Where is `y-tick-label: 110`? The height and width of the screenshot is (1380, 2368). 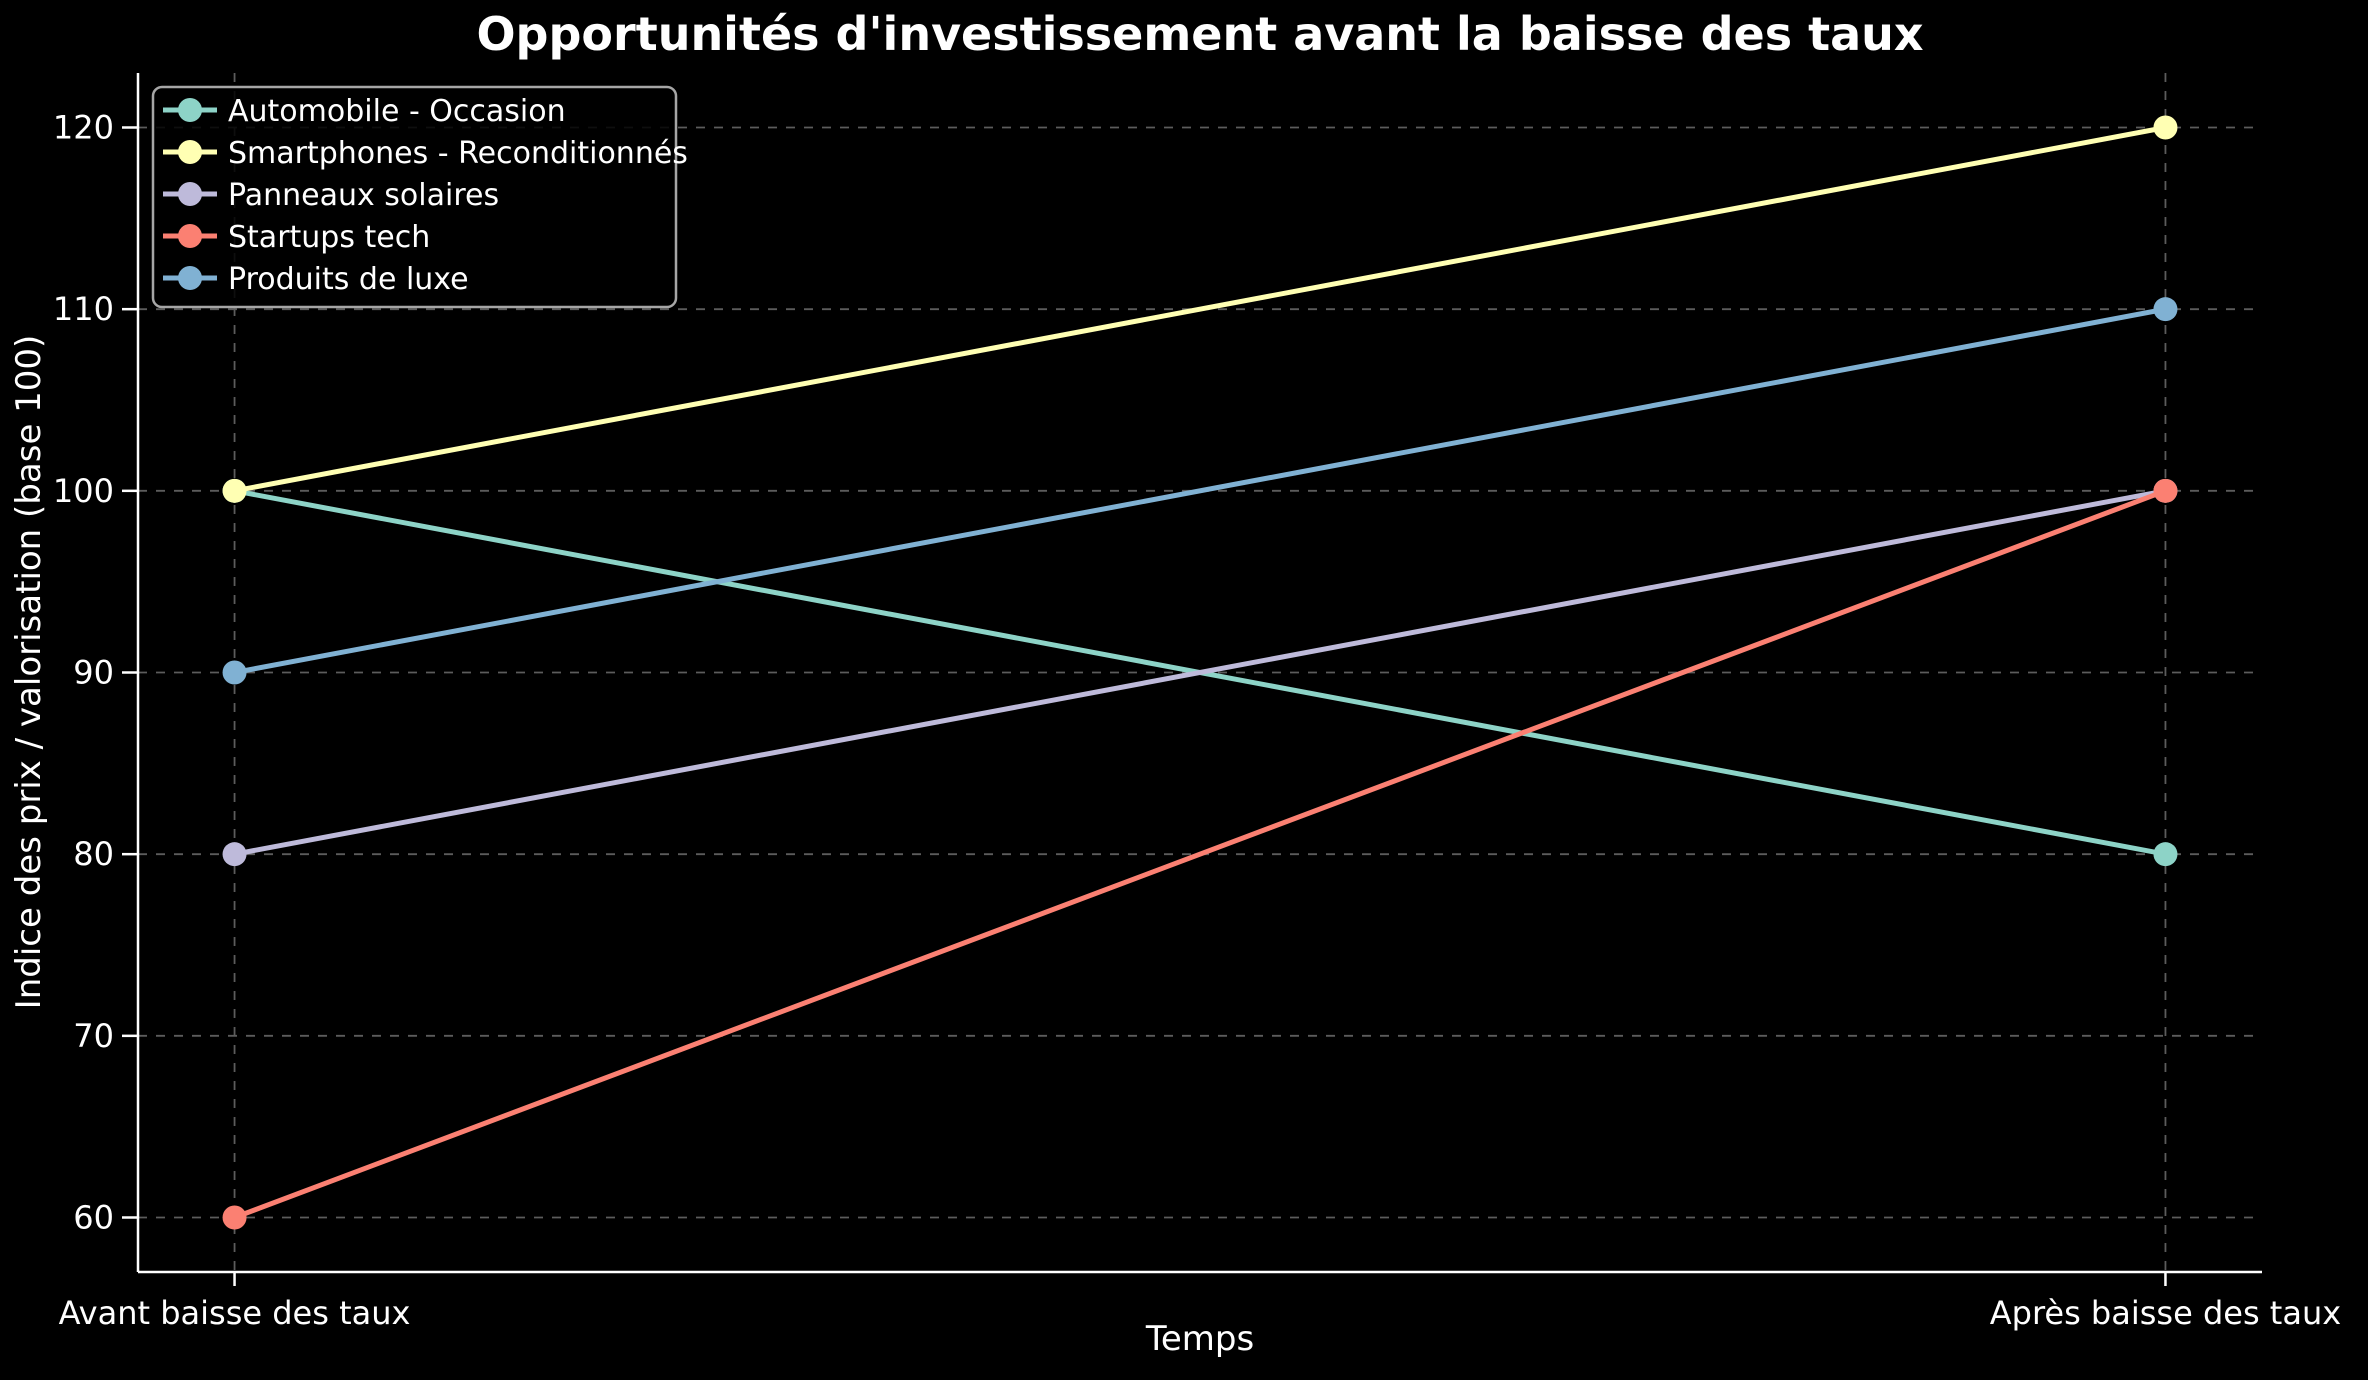 y-tick-label: 110 is located at coordinates (83, 309).